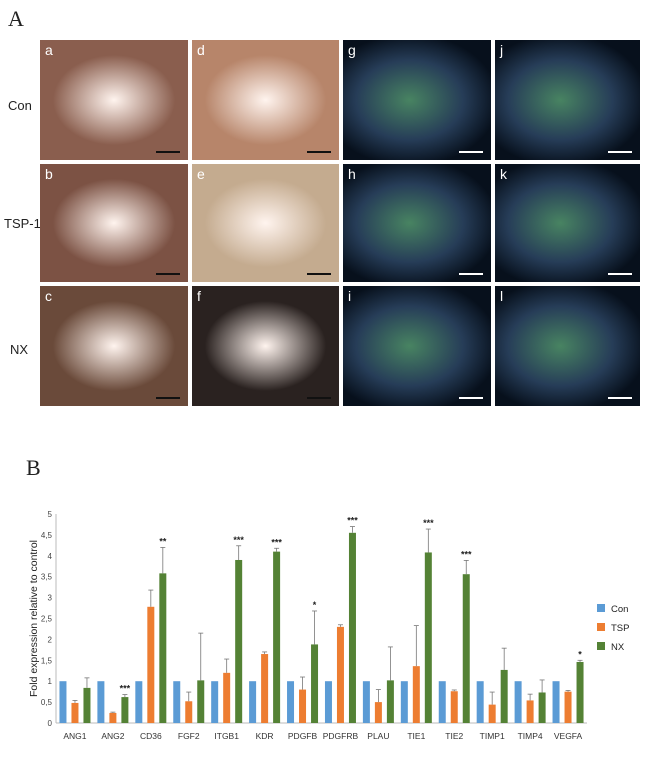 This screenshot has height=767, width=650. Describe the element at coordinates (618, 647) in the screenshot. I see `legend-label-nx: NX` at that location.